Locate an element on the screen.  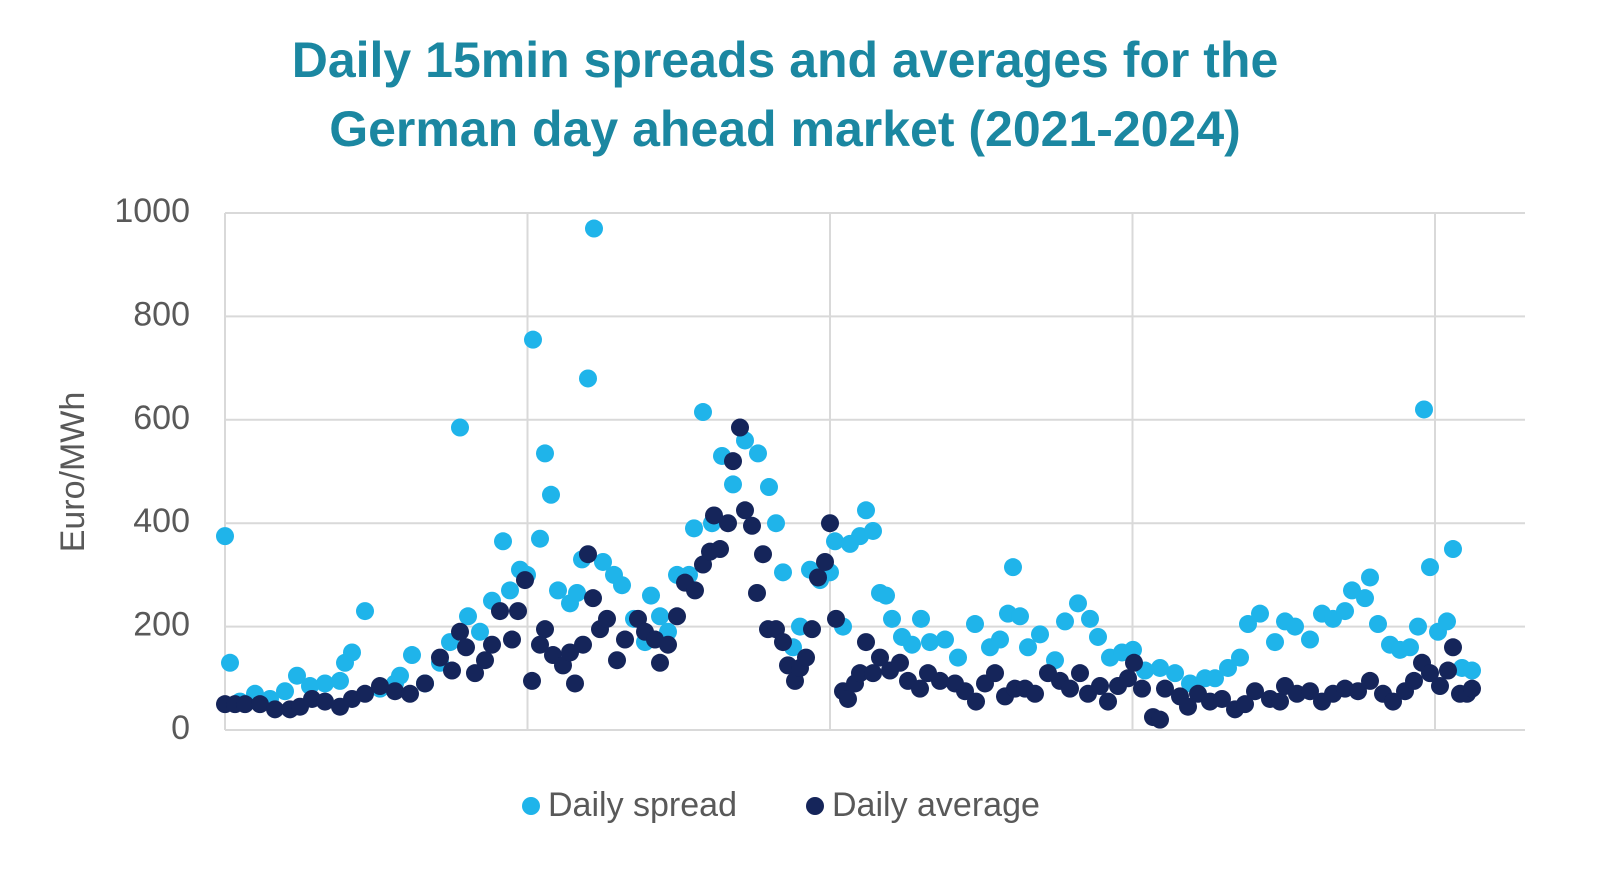
legend-label: Daily average is located at coordinates (936, 805).